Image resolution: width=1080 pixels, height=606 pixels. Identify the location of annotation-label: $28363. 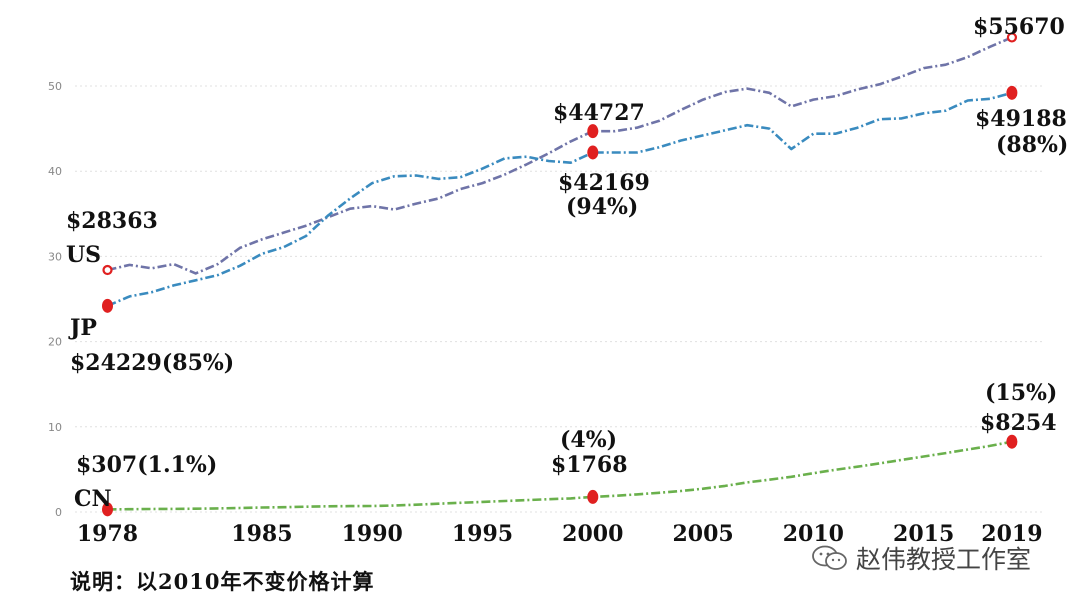
(112, 221).